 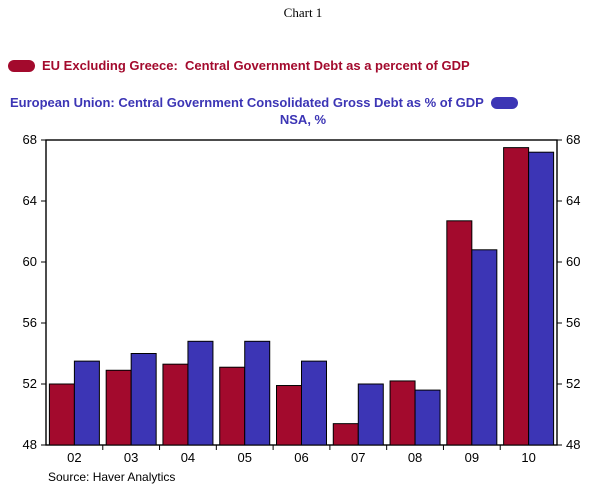 I want to click on x-axis-label: 10, so click(x=528, y=457).